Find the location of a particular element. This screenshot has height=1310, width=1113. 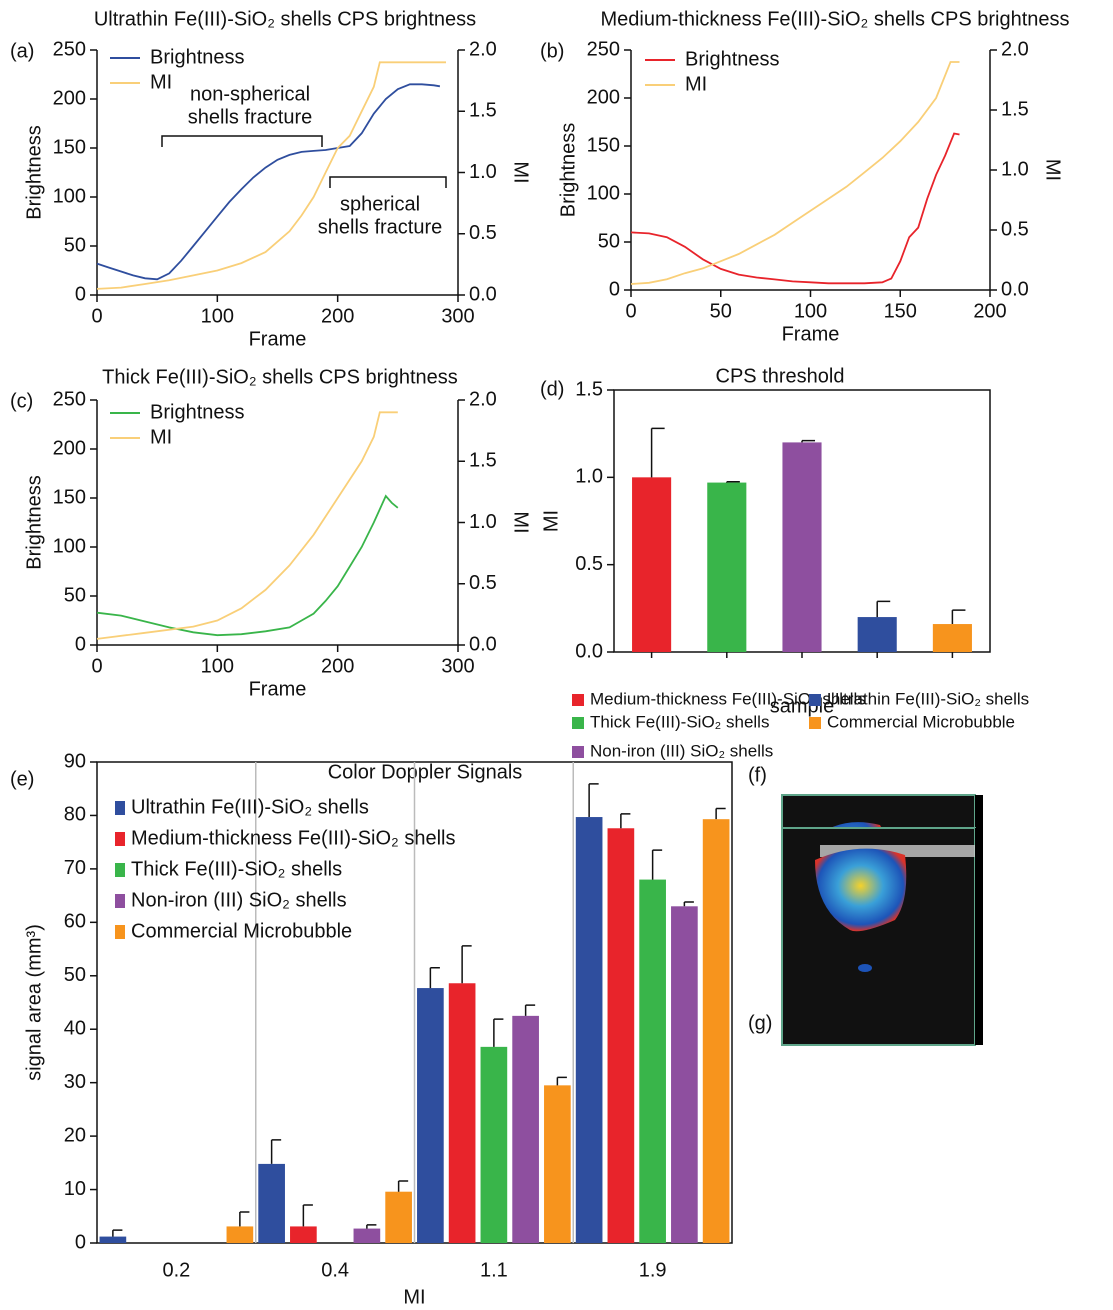

legend-label: MI is located at coordinates (161, 82).